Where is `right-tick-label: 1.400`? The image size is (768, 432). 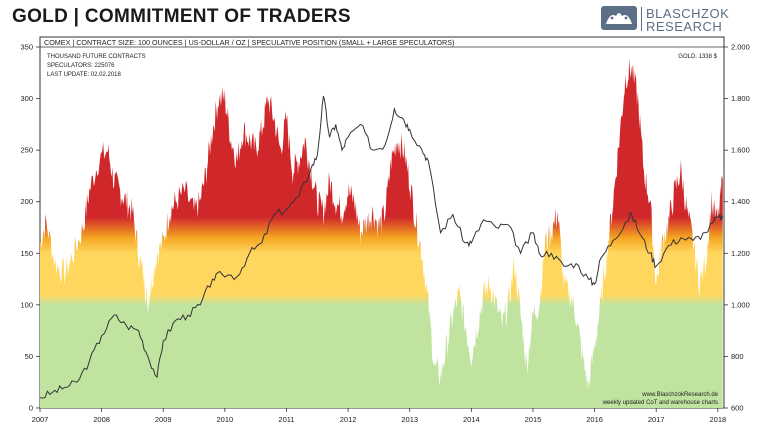 right-tick-label: 1.400 is located at coordinates (740, 201).